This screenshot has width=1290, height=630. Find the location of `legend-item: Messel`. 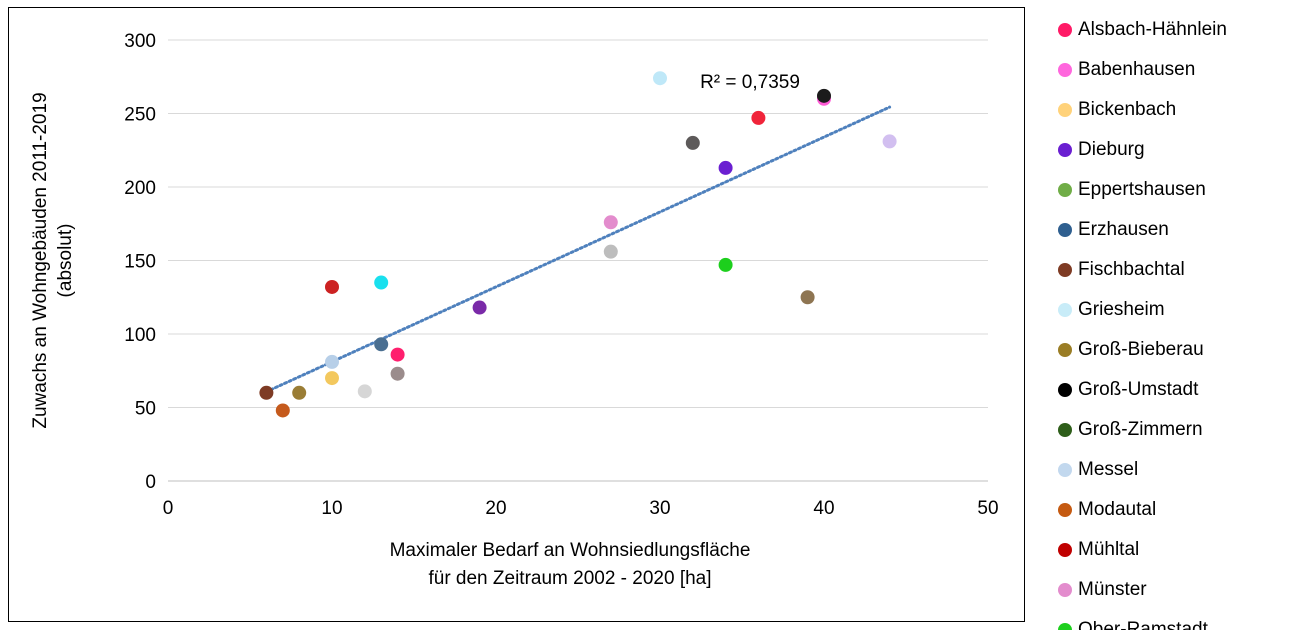

legend-item: Messel is located at coordinates (1098, 470).